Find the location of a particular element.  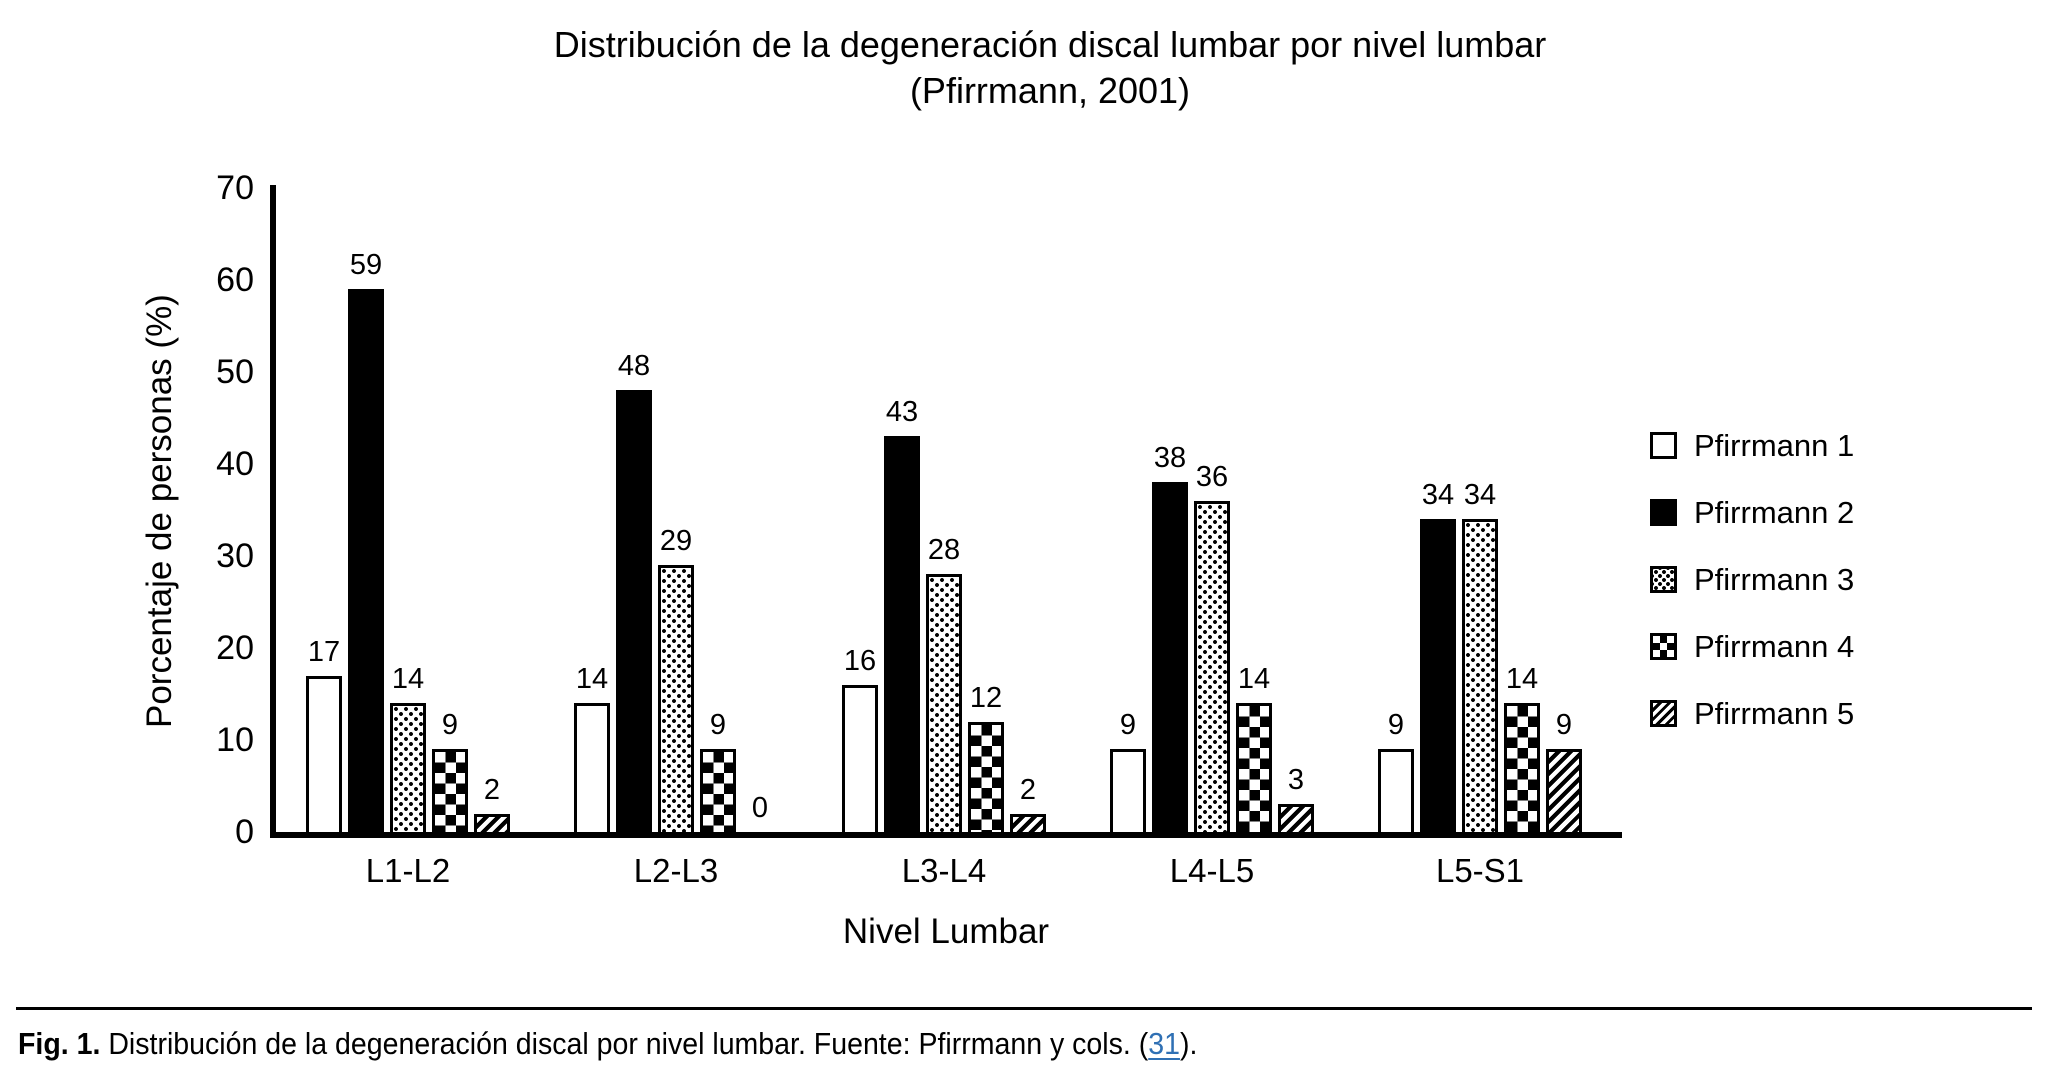

legend-item-label: Pfirrmann 5 is located at coordinates (1774, 713).